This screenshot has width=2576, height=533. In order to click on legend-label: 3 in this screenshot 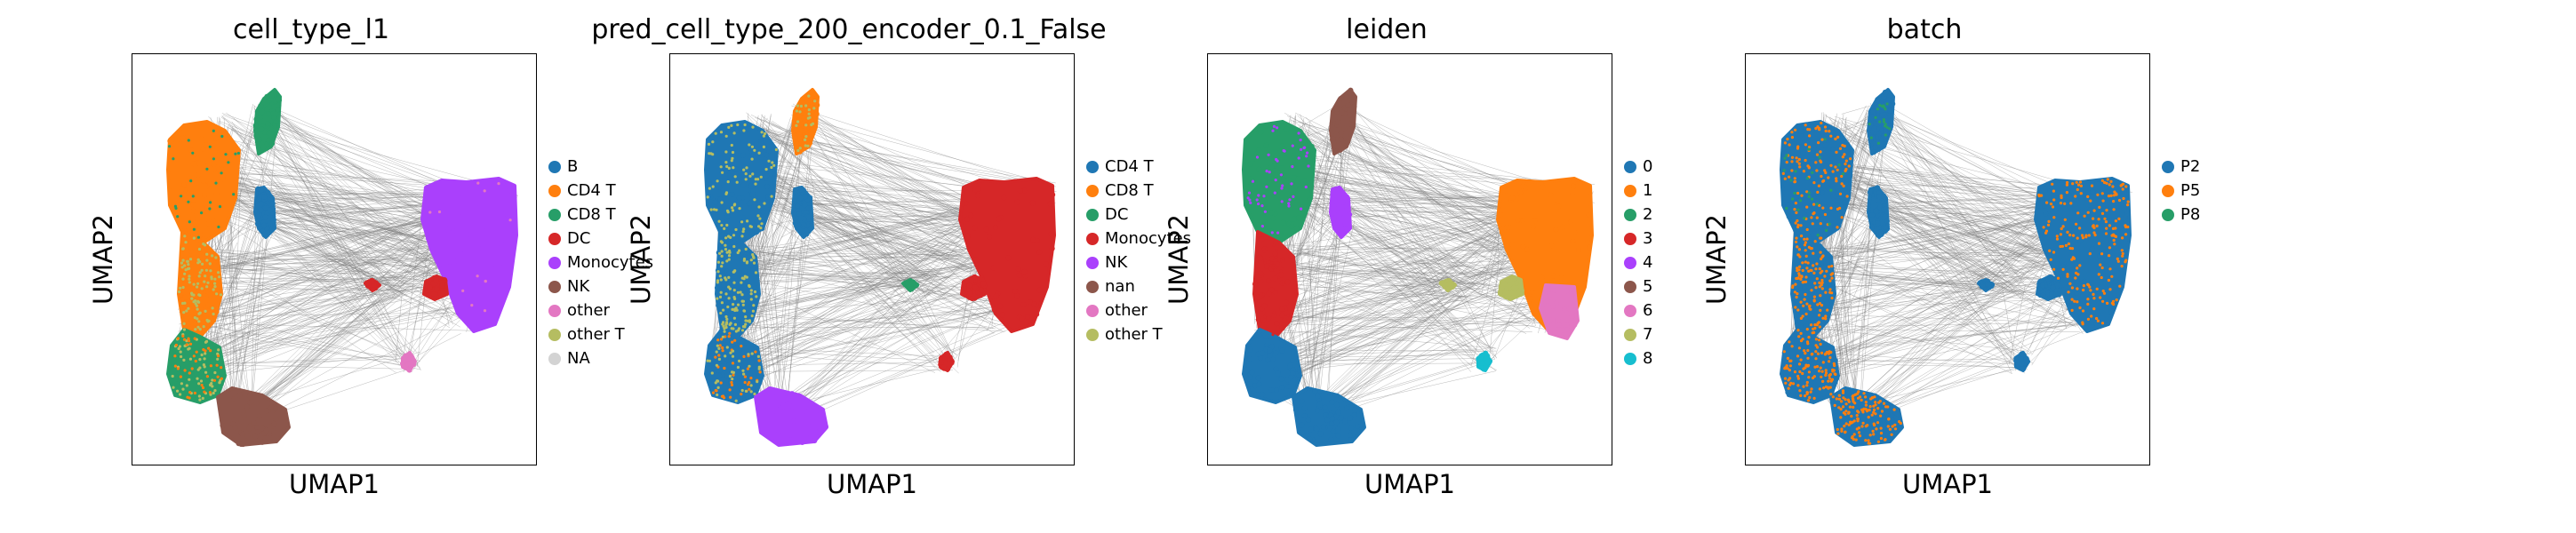, I will do `click(1648, 238)`.